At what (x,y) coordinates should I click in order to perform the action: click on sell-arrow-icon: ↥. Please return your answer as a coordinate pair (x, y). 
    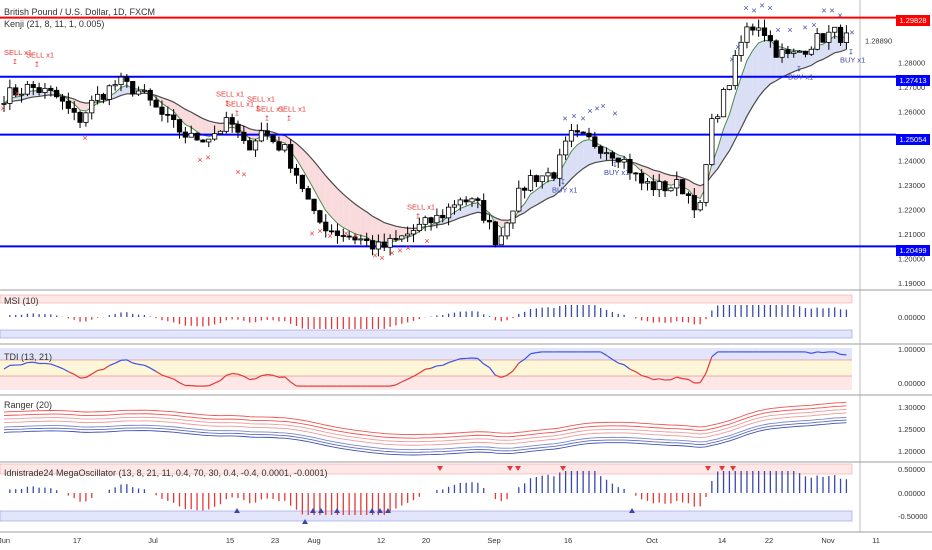
    Looking at the image, I should click on (289, 118).